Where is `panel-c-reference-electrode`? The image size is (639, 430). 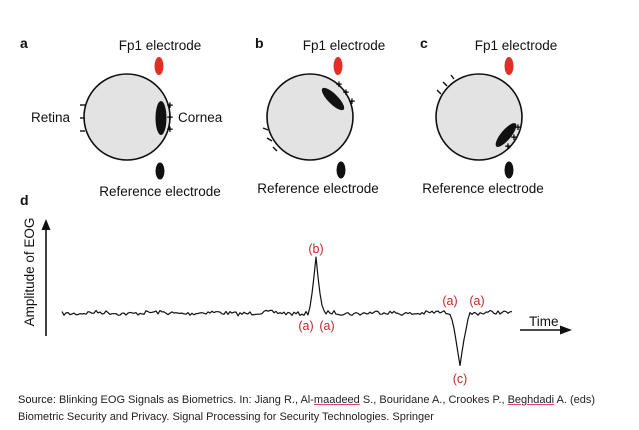 panel-c-reference-electrode is located at coordinates (509, 170).